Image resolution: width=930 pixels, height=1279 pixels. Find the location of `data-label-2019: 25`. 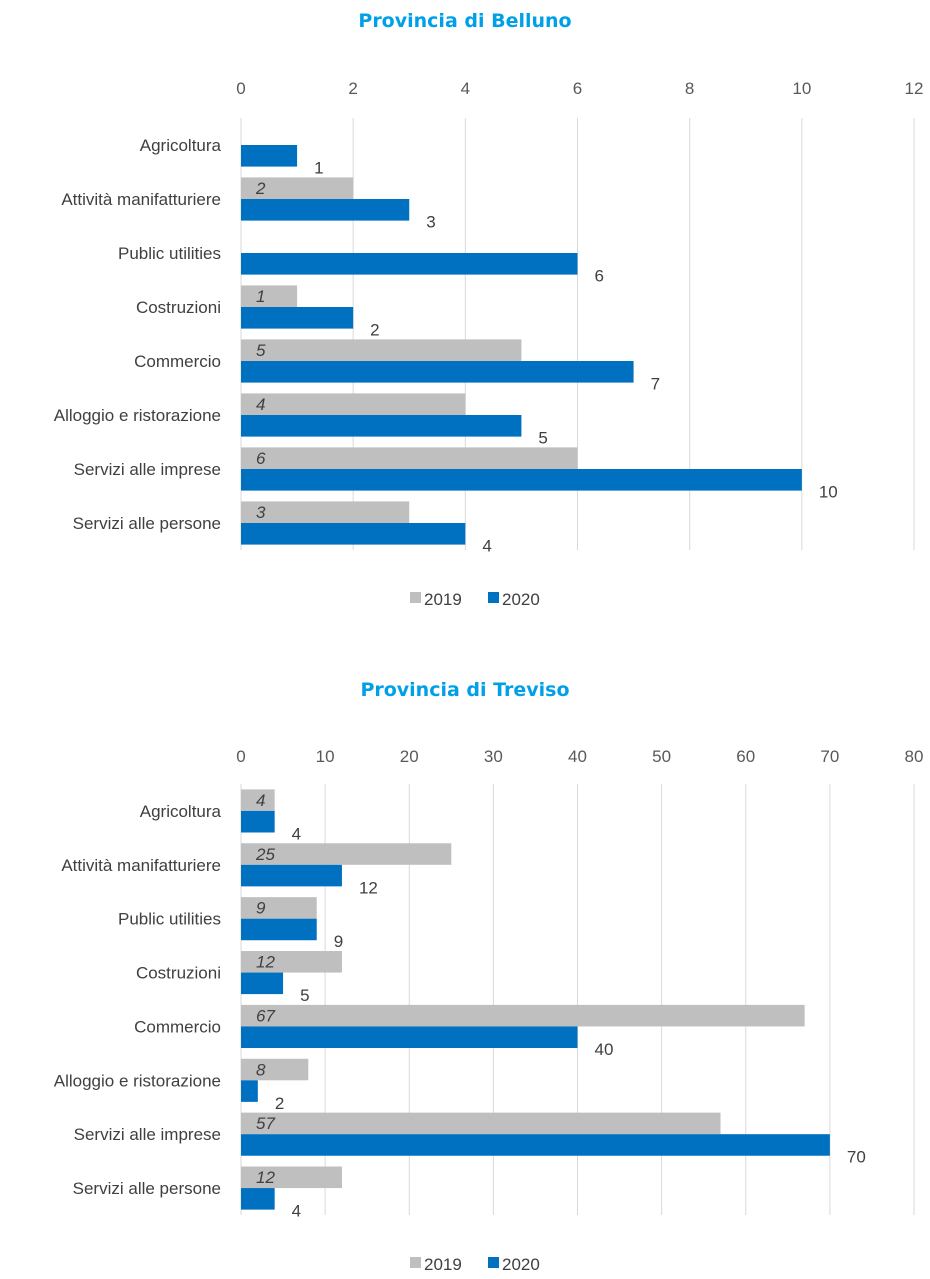

data-label-2019: 25 is located at coordinates (265, 854).